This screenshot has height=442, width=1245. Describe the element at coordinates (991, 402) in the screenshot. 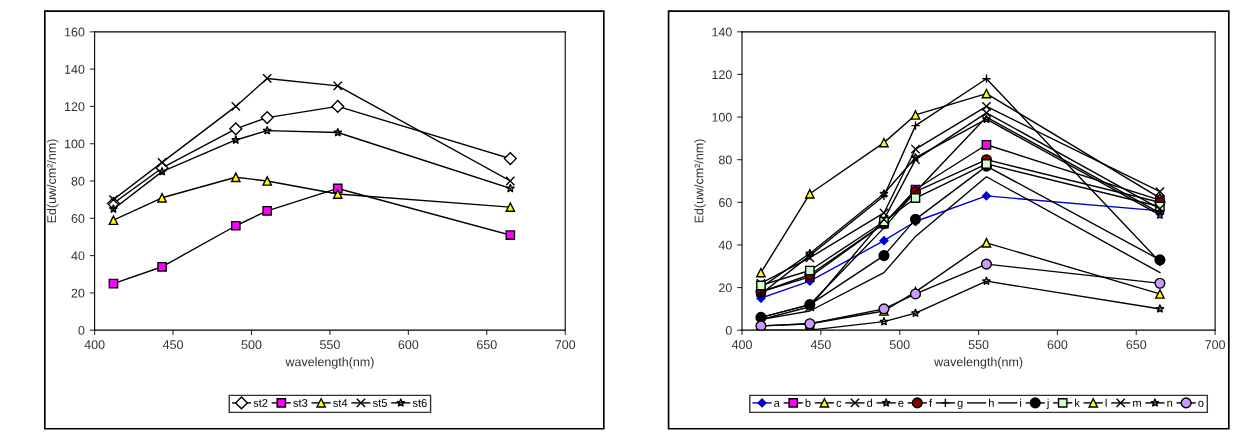

I see `legend-label: h` at that location.